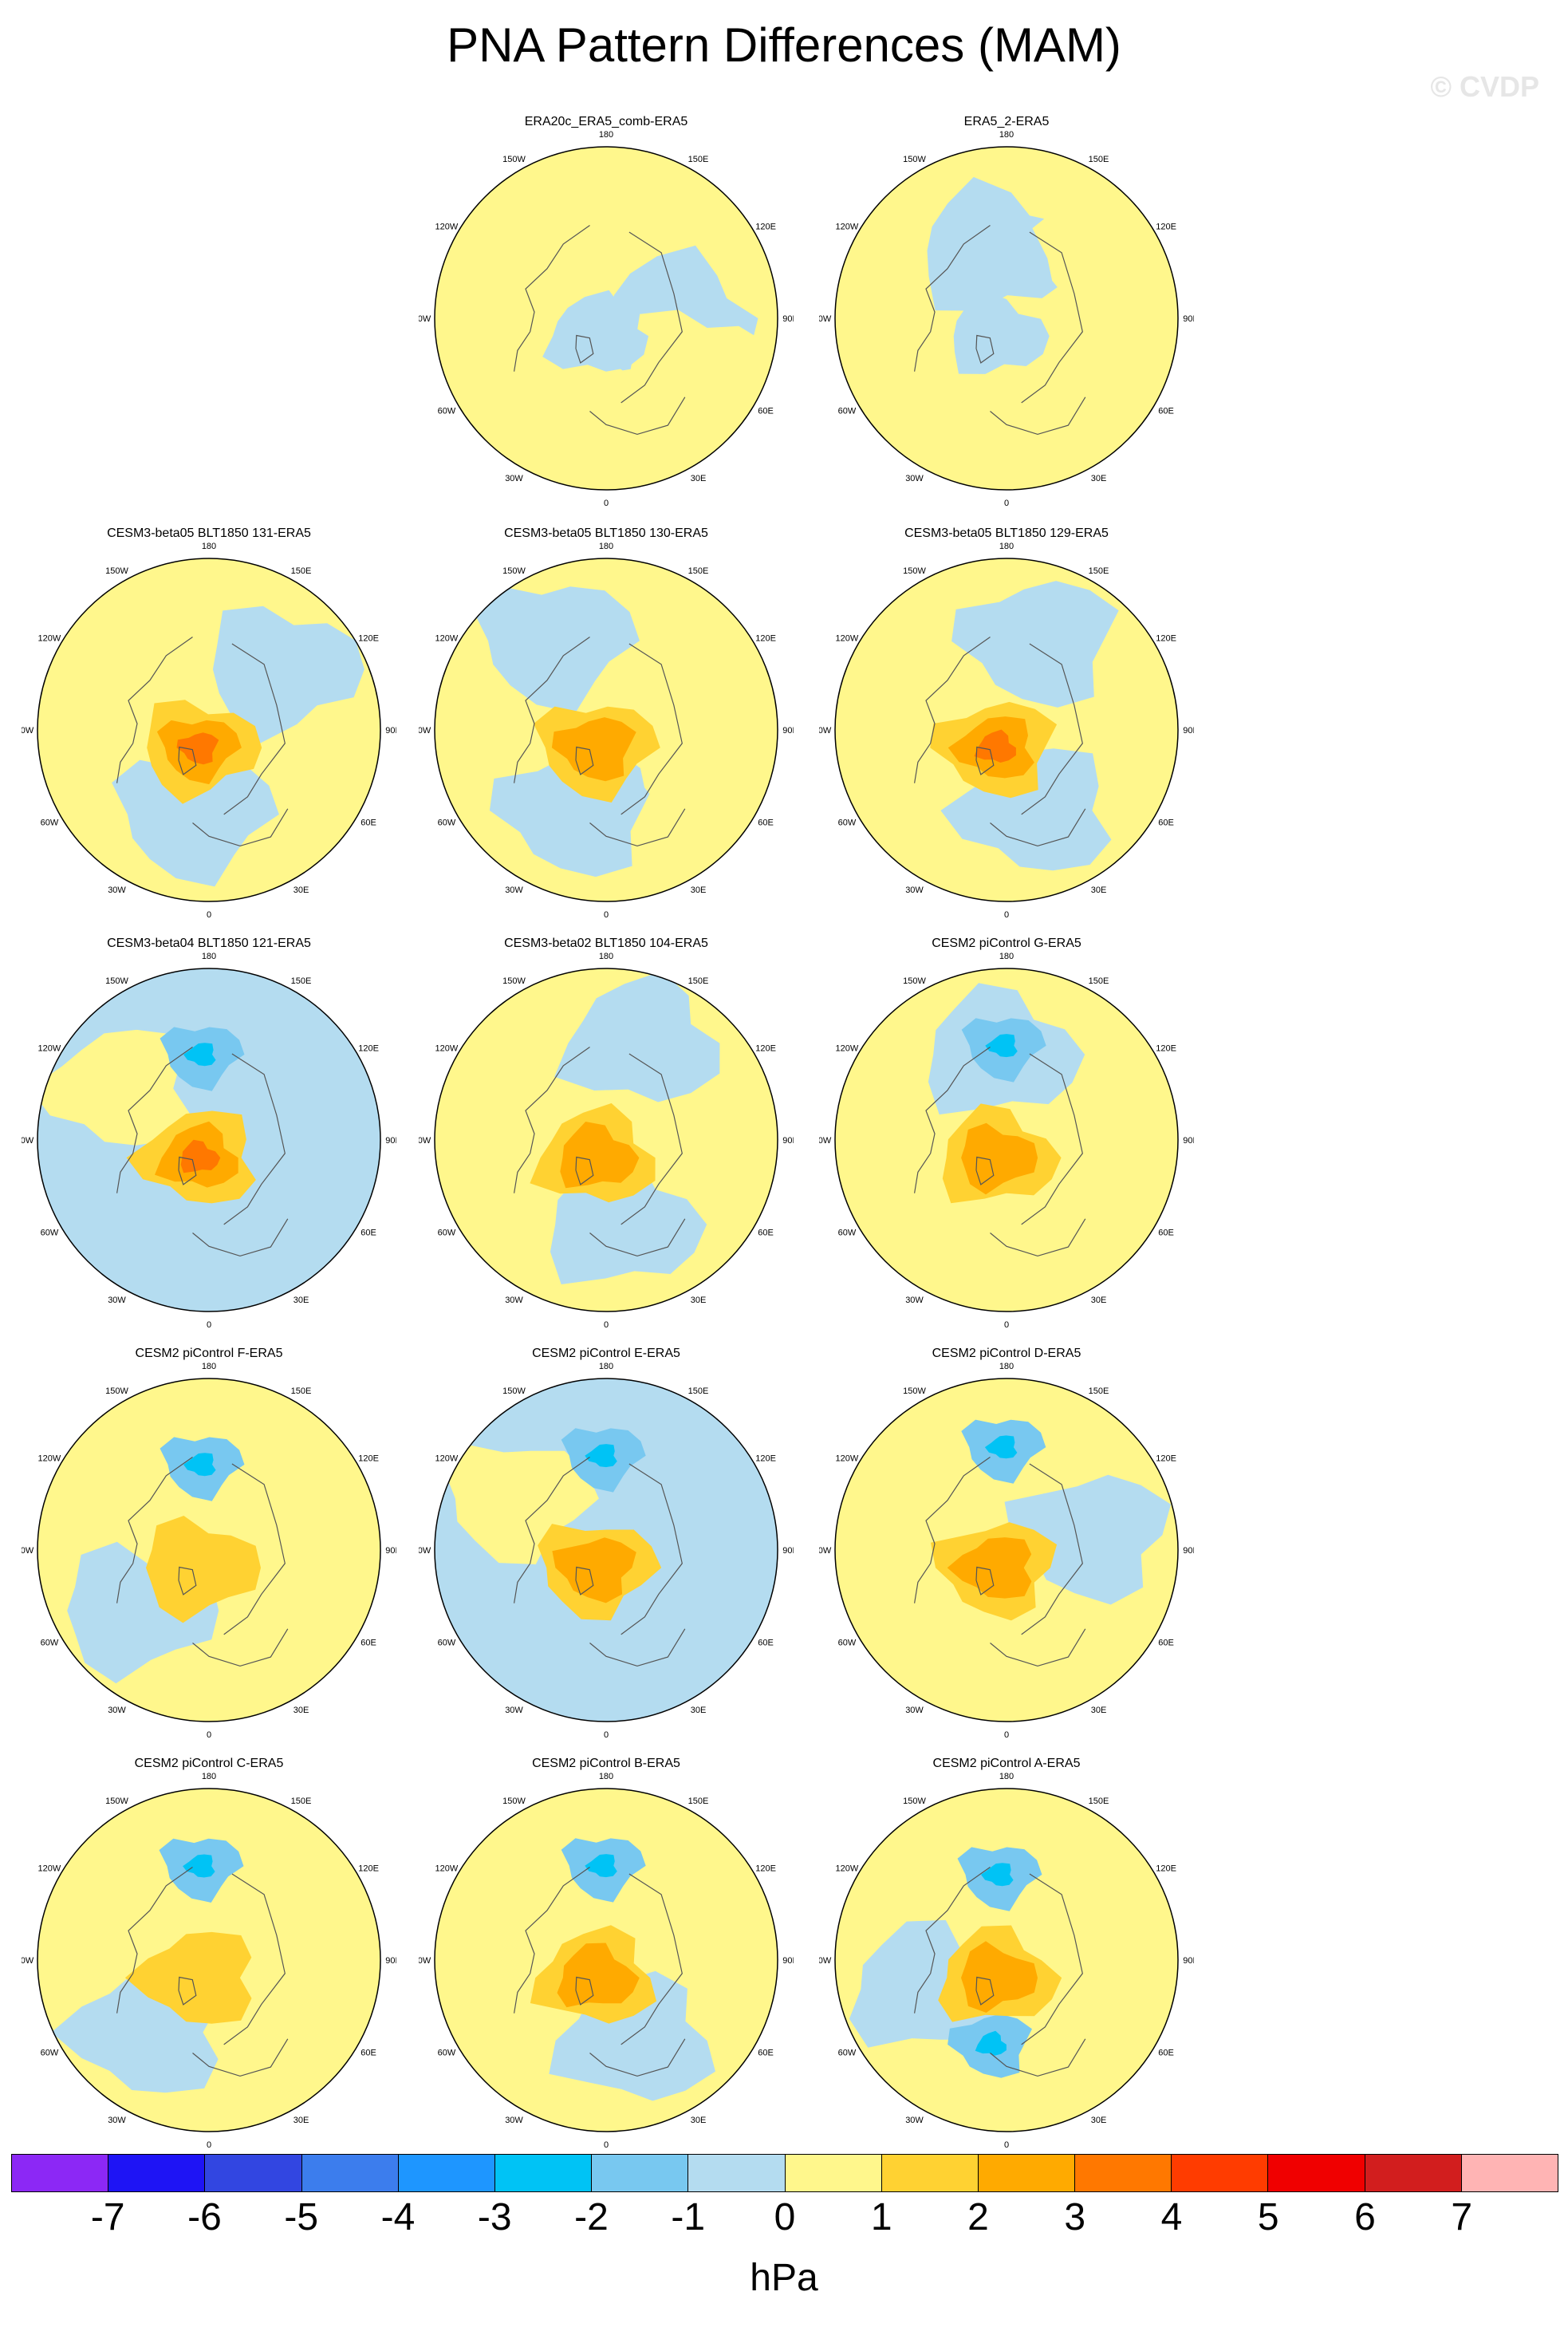 This screenshot has height=2335, width=1568. Describe the element at coordinates (1484, 86) in the screenshot. I see `cvdp-watermark: © CVDP` at that location.